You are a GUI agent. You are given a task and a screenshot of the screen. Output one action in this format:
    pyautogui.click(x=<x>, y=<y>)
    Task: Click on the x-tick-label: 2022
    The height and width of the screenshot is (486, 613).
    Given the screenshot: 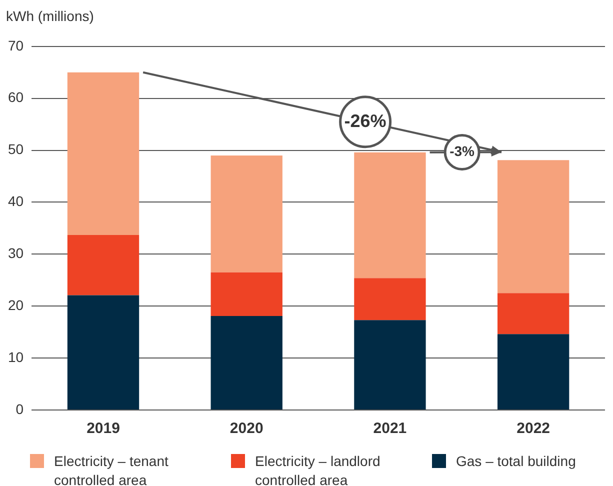 What is the action you would take?
    pyautogui.click(x=533, y=429)
    